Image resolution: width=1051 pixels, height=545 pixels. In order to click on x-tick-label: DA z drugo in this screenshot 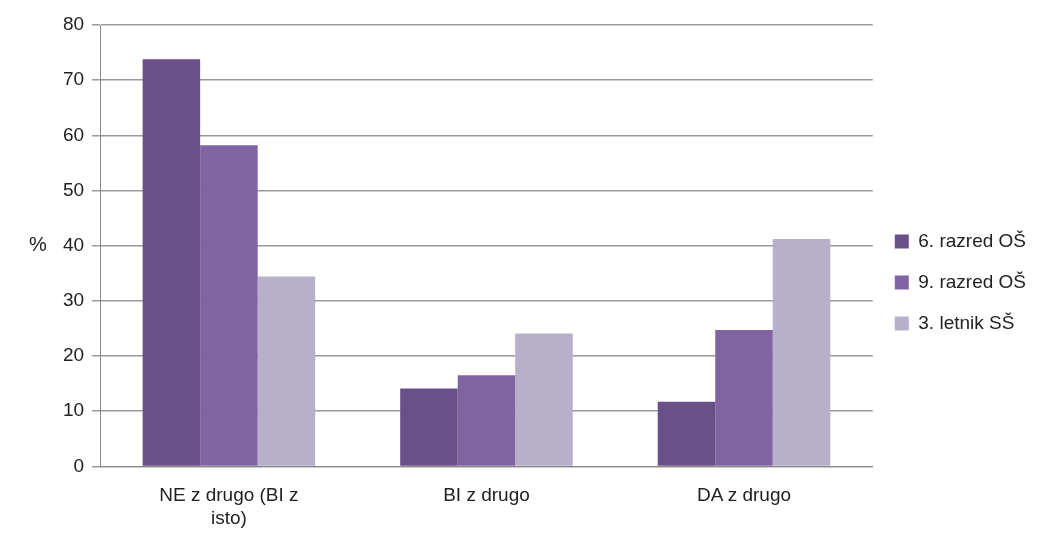, I will do `click(744, 495)`.